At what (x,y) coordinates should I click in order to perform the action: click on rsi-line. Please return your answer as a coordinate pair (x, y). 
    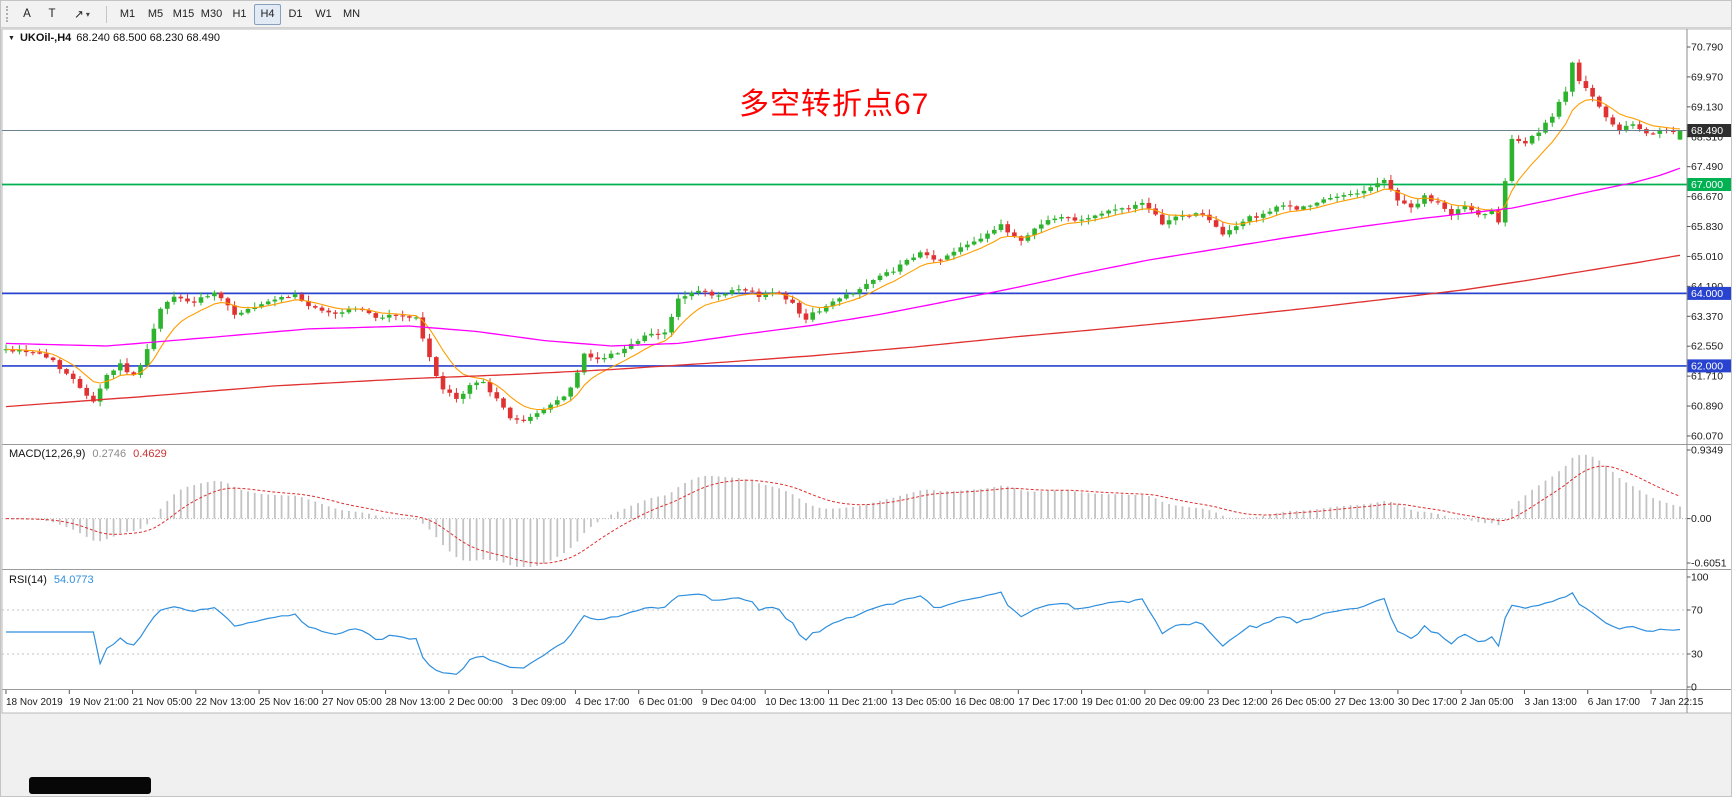
    Looking at the image, I should click on (843, 633).